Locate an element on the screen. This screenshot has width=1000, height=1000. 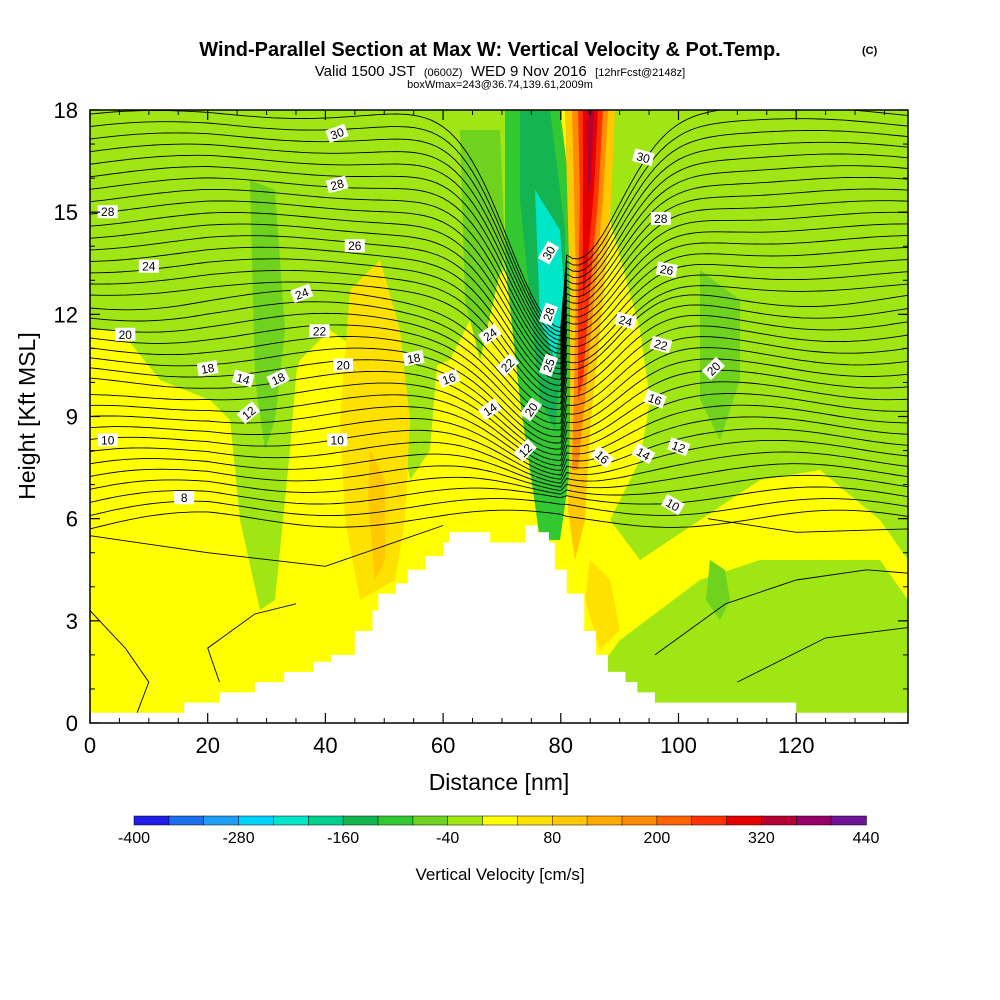
y-tick-label: 12 is located at coordinates (66, 314).